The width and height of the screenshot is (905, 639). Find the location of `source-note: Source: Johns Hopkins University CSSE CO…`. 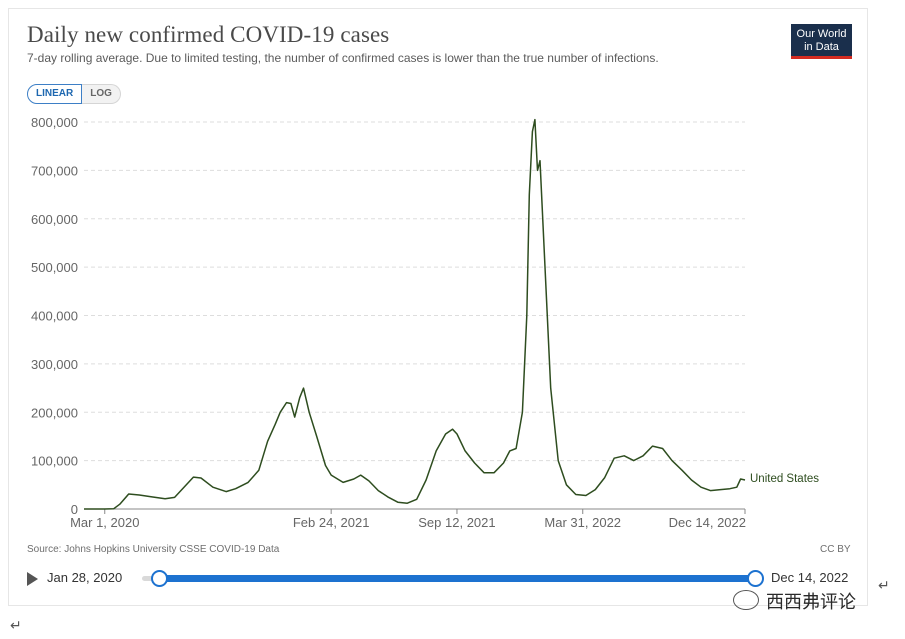

source-note: Source: Johns Hopkins University CSSE CO… is located at coordinates (153, 549).